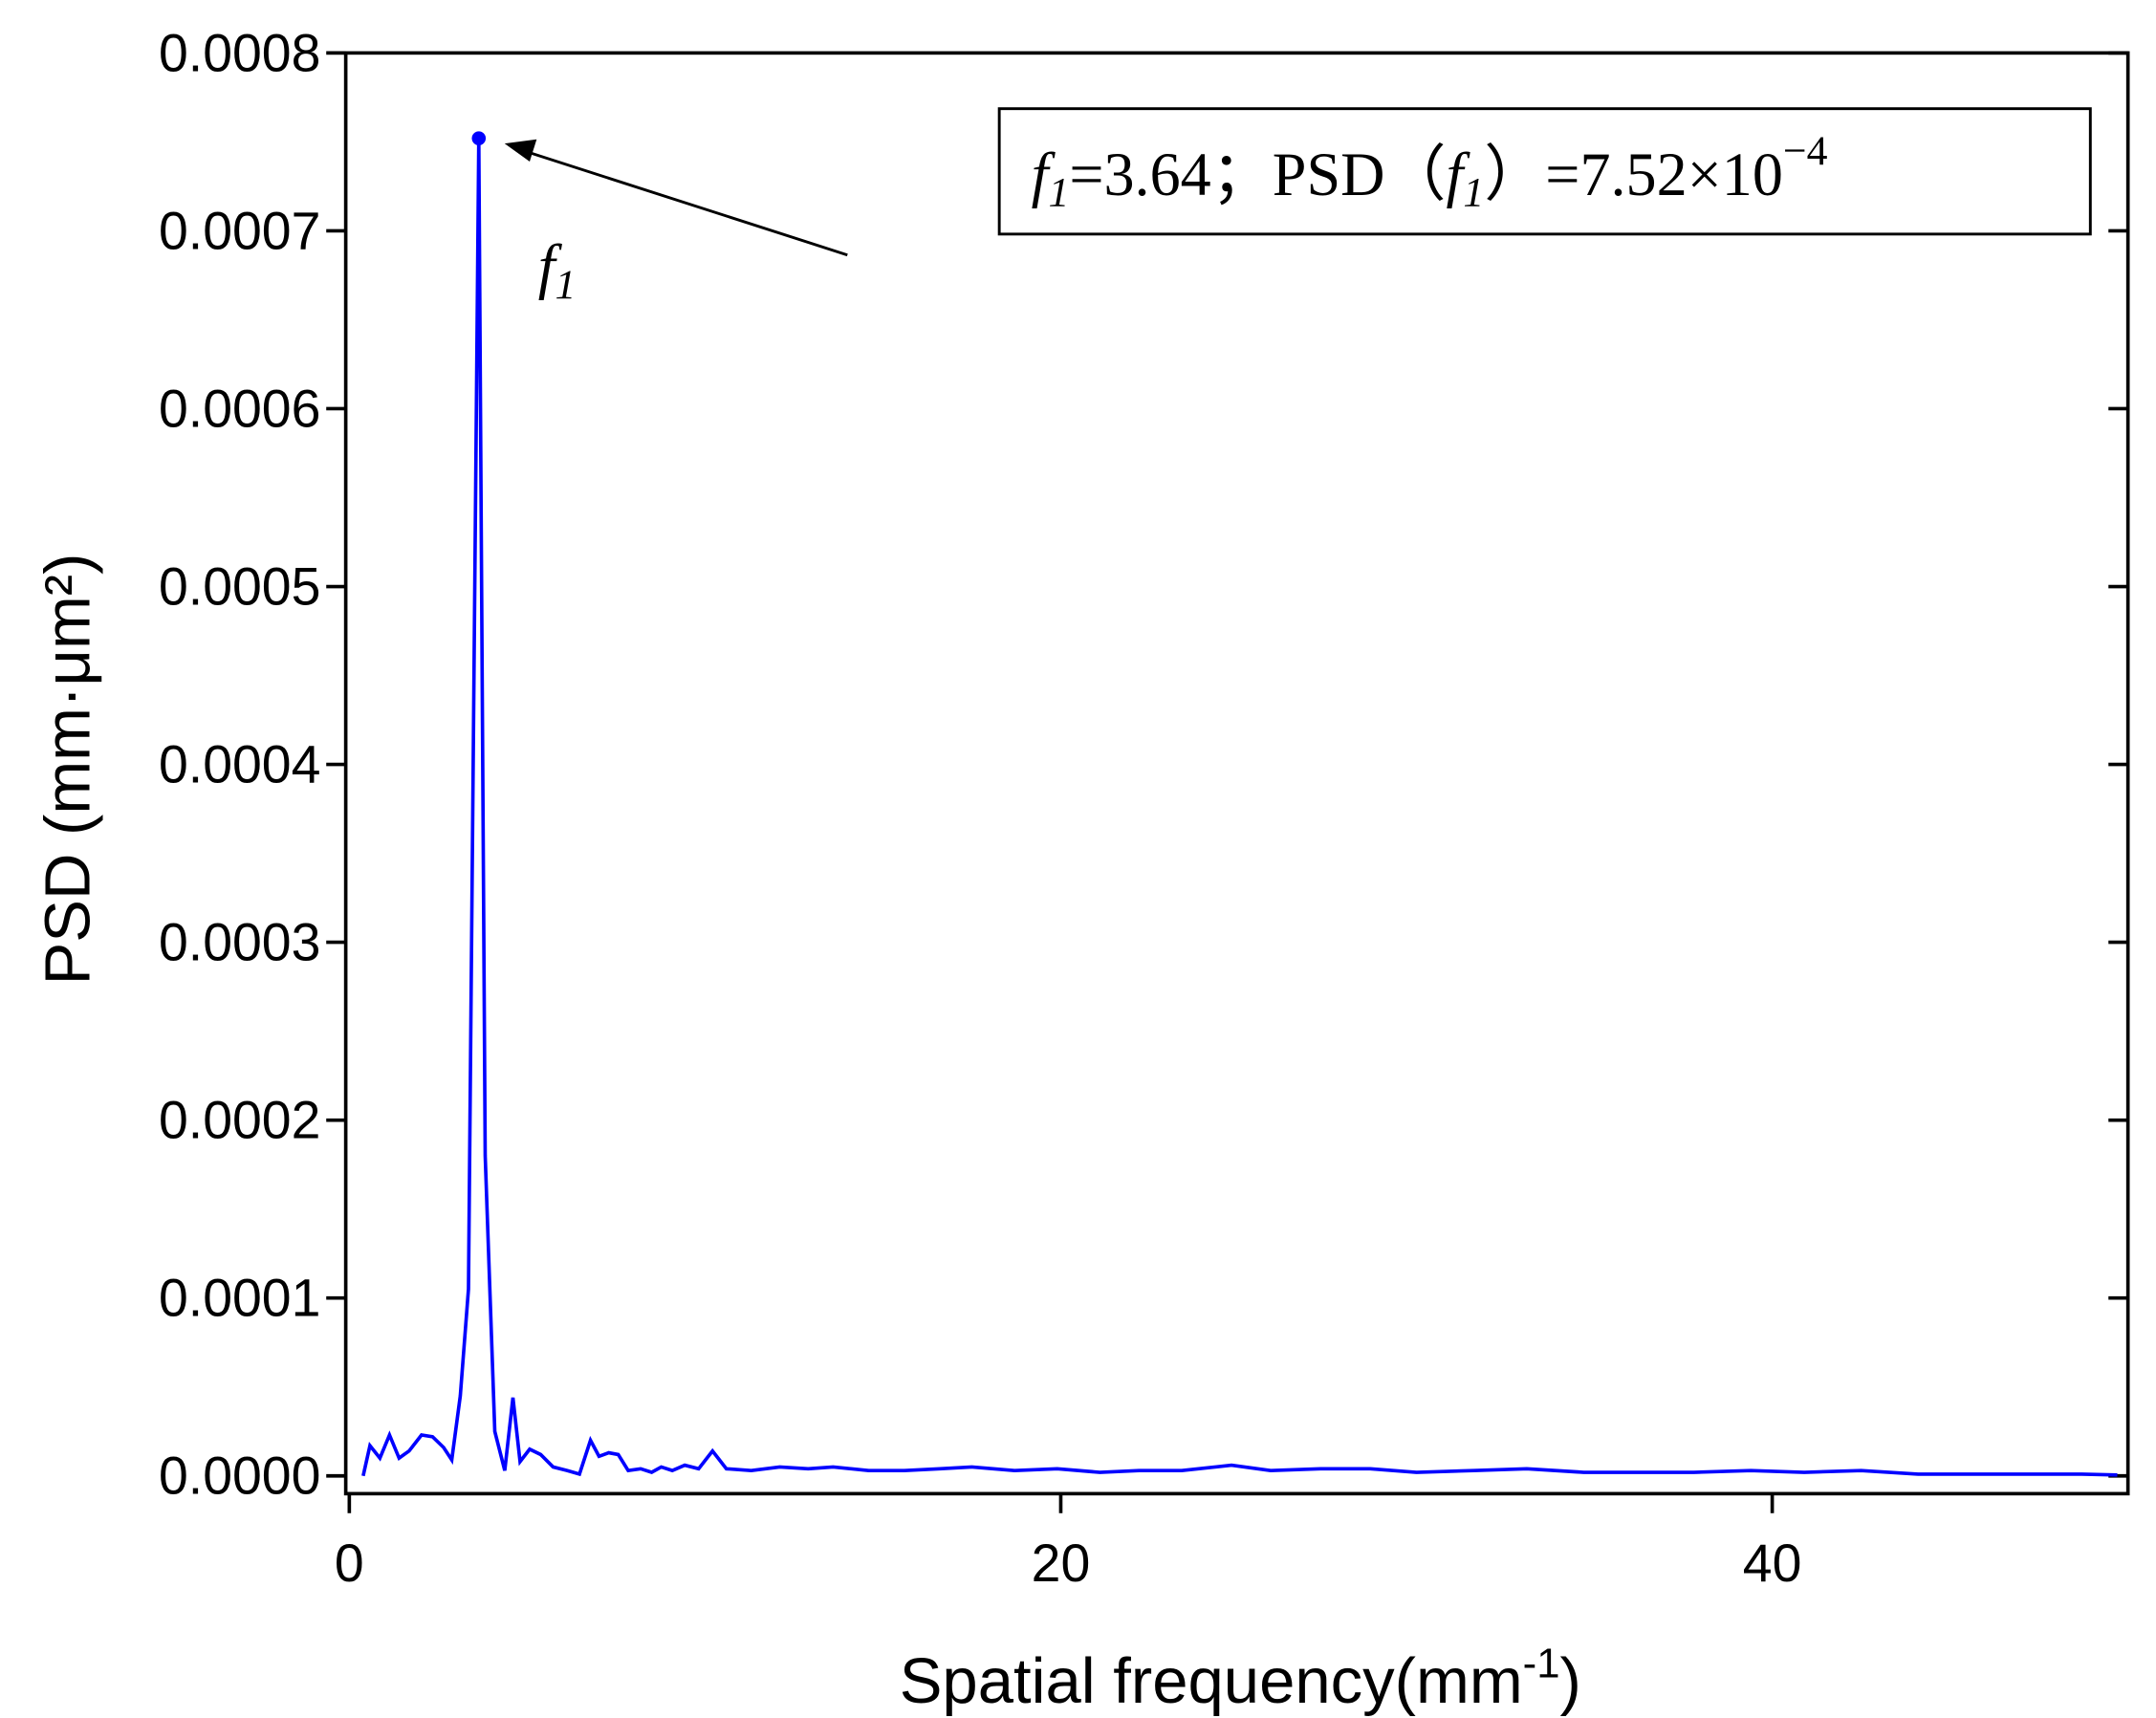 The image size is (2156, 1718). Describe the element at coordinates (566, 285) in the screenshot. I see `peak-label-part: 1` at that location.